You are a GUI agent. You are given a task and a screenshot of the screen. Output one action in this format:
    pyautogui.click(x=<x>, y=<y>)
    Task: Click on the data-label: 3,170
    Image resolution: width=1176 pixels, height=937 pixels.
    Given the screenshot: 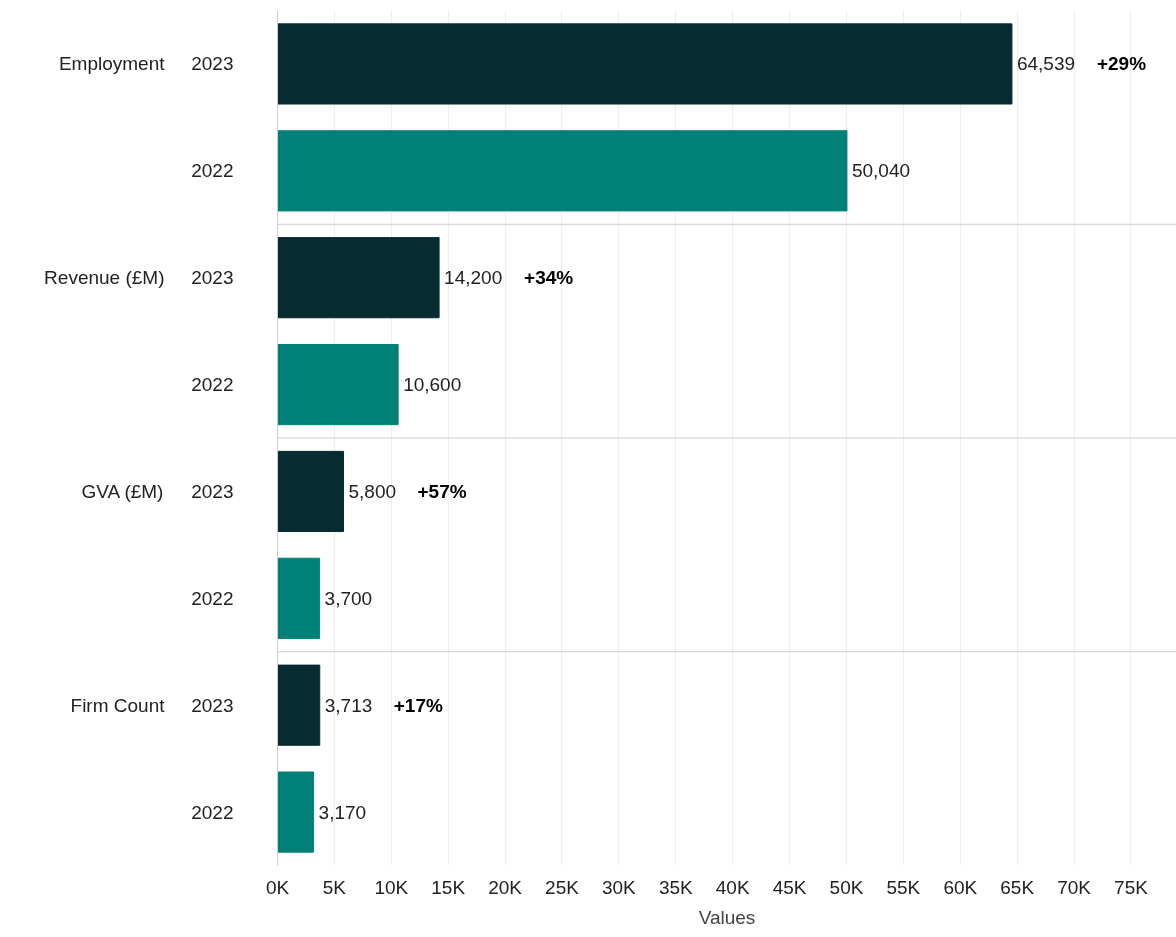 What is the action you would take?
    pyautogui.click(x=342, y=812)
    